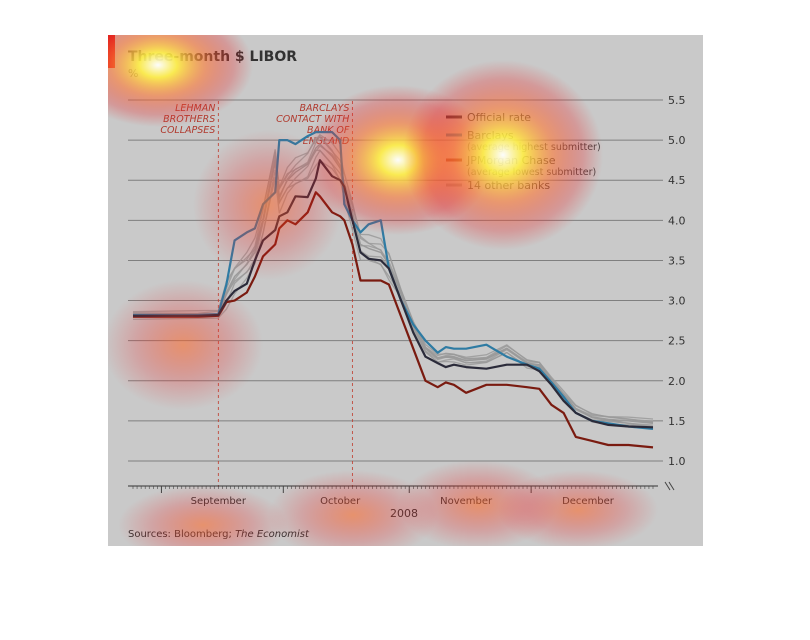 This screenshot has width=810, height=640. I want to click on legend-sublabel: (average highest submitter), so click(534, 147).